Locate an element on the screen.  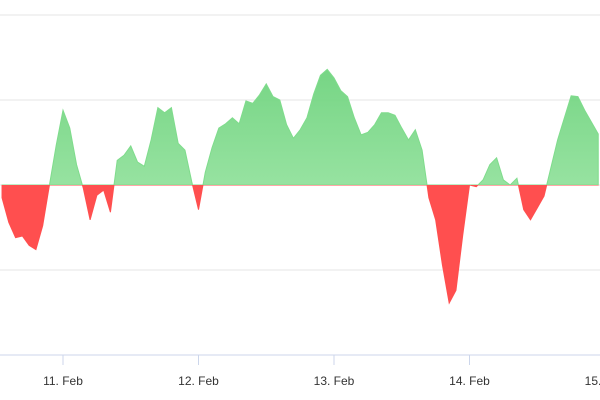
x-tick-label: 13. Feb is located at coordinates (334, 381).